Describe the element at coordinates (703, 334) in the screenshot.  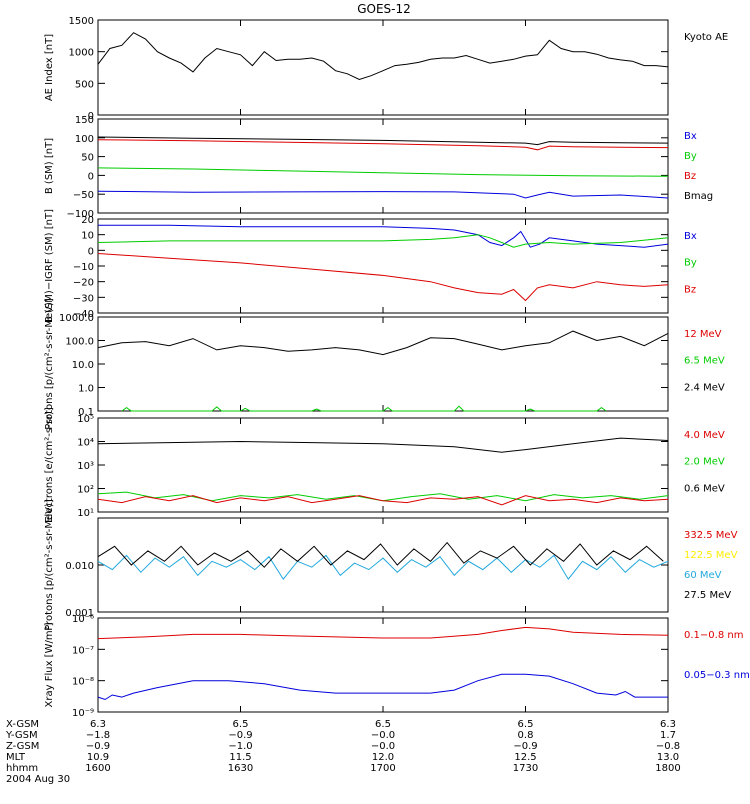
I see `legend-12-mev: 12 MeV` at that location.